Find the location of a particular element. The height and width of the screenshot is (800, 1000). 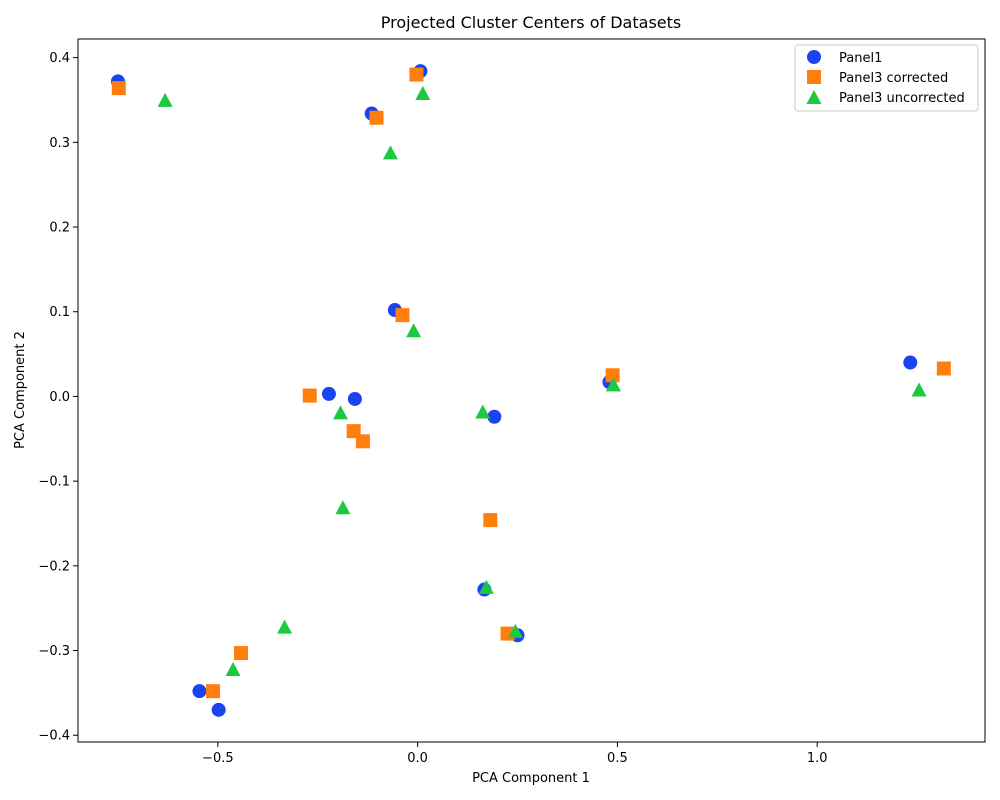

y-tick-label: −0.3 is located at coordinates (54, 651).